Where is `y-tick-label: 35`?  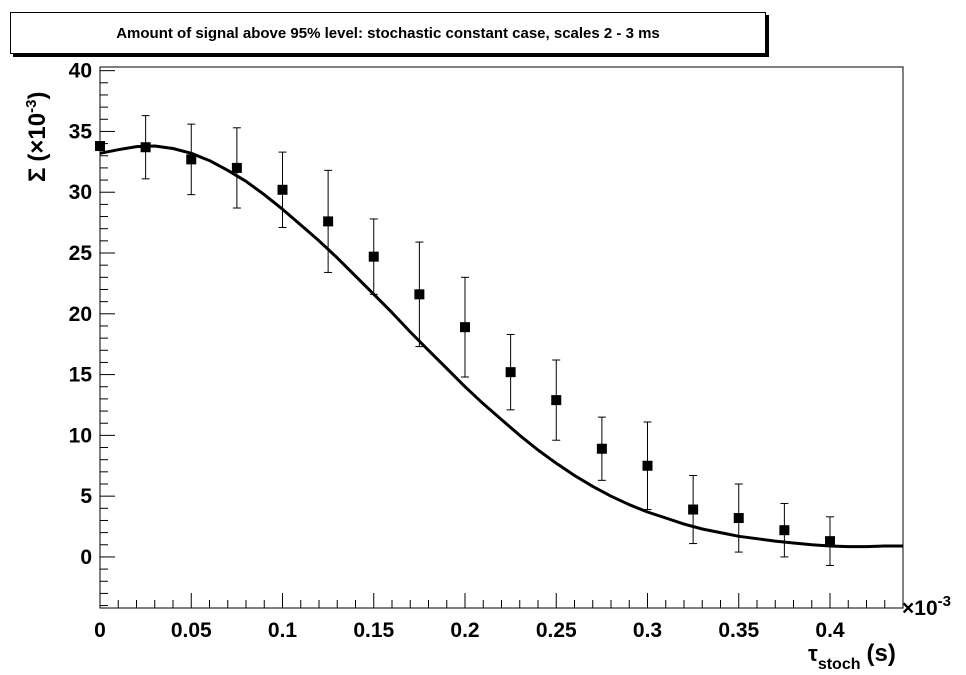 y-tick-label: 35 is located at coordinates (81, 131).